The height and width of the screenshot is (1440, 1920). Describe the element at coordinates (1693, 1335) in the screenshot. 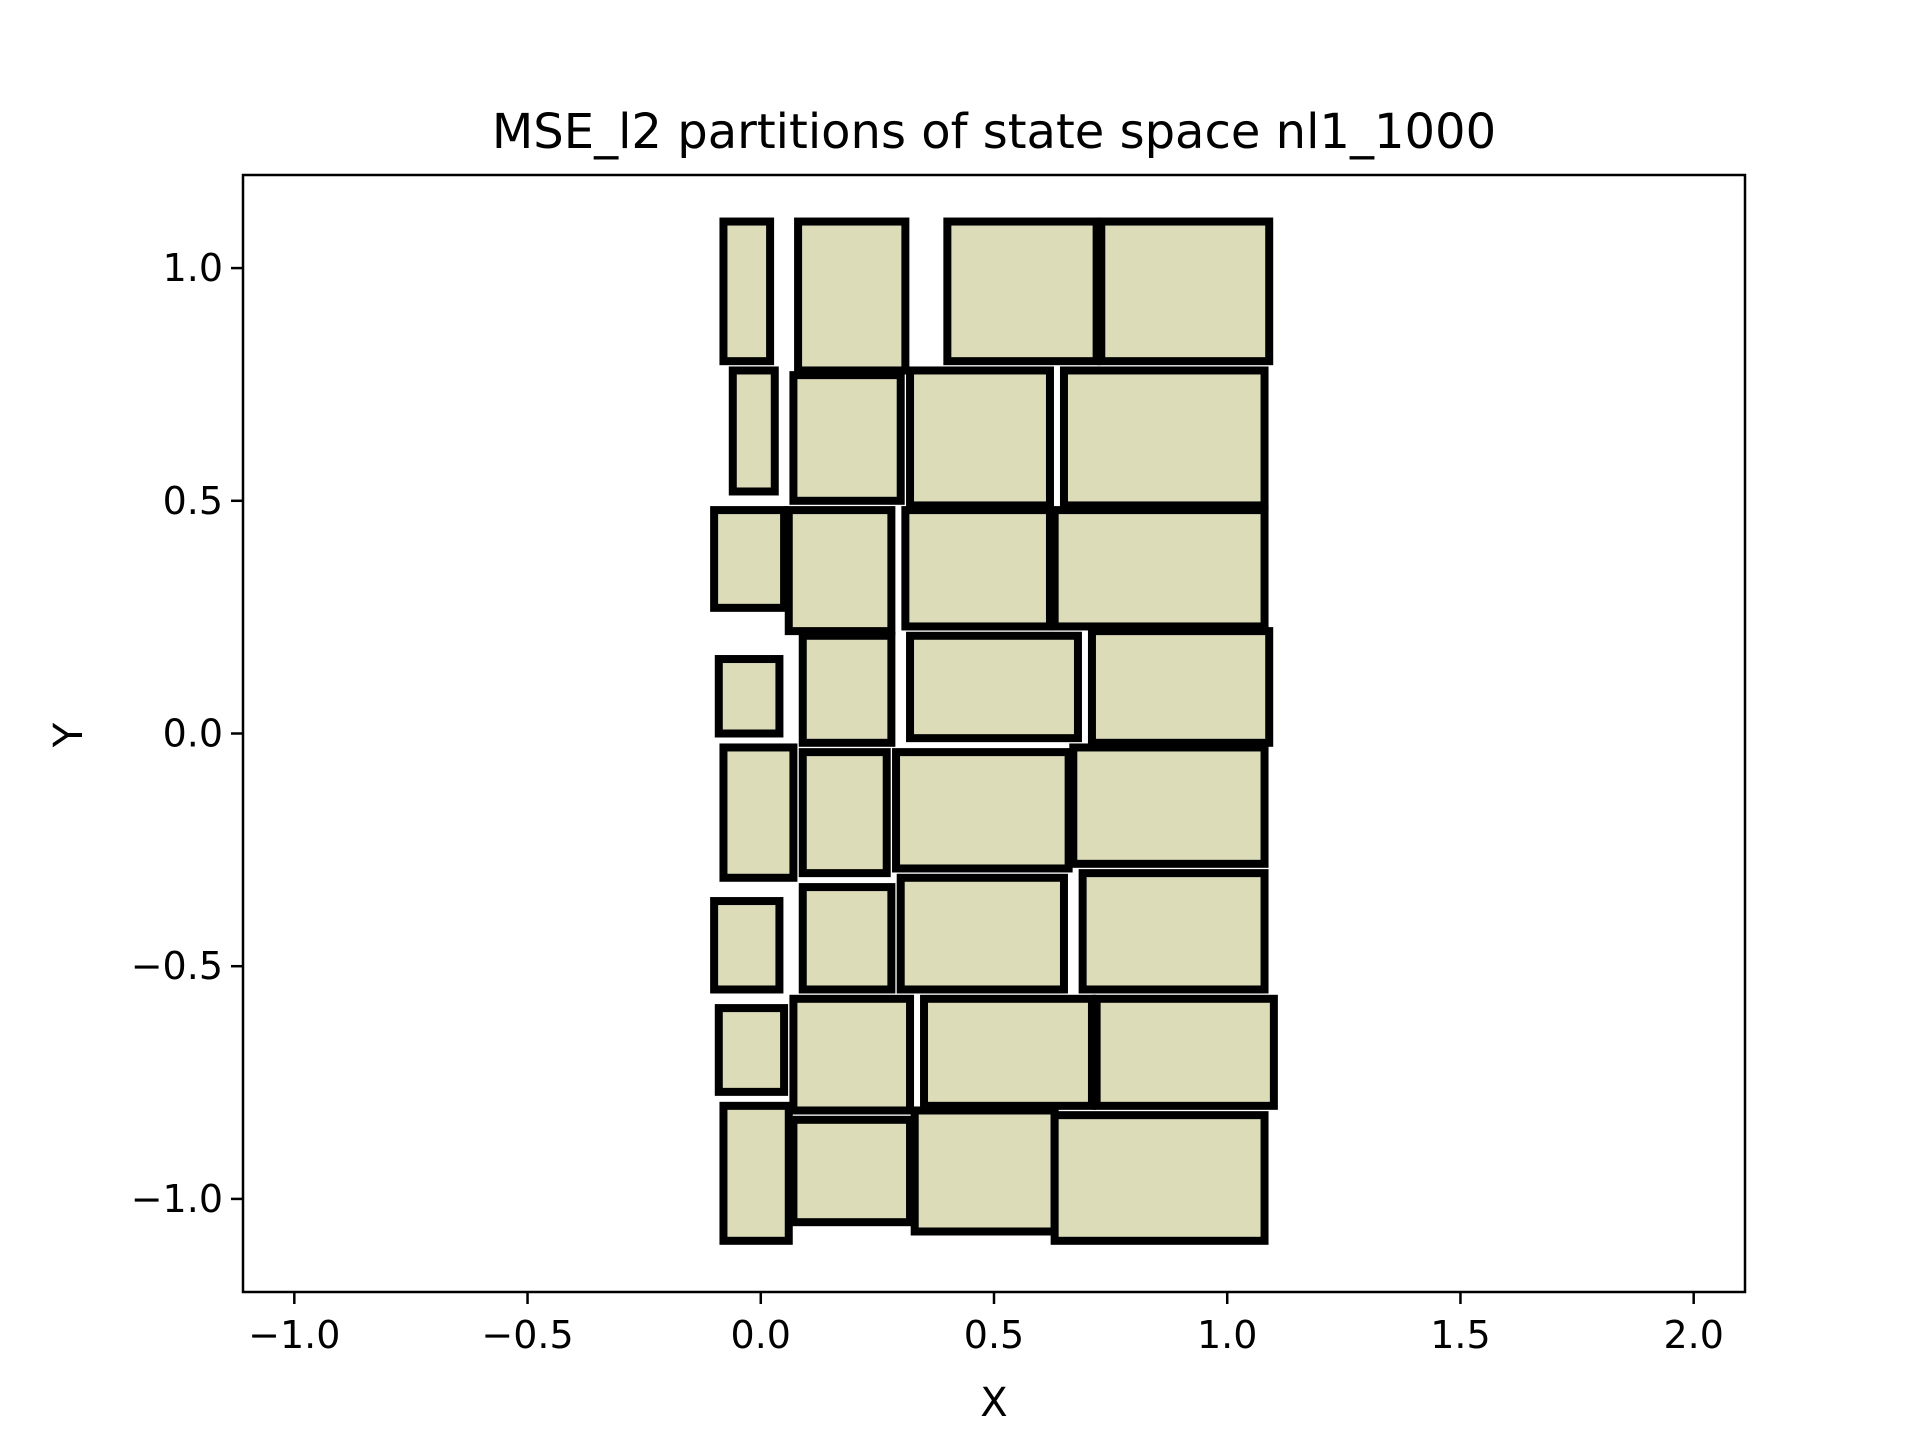

I see `x-tick-label: 2.0` at that location.